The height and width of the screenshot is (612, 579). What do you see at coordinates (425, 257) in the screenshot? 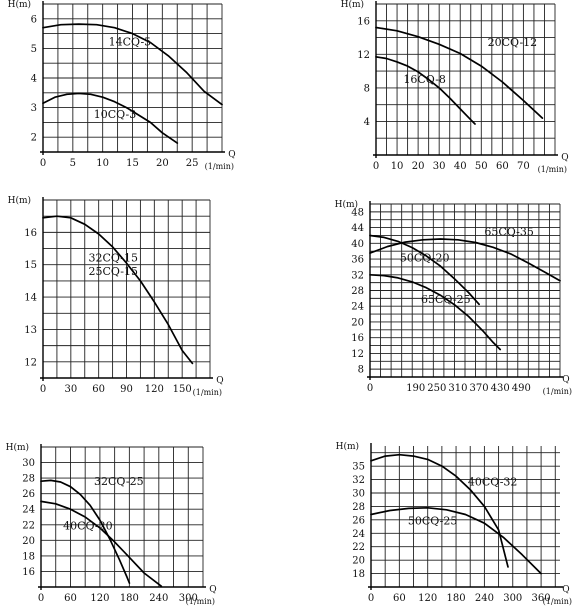
I see `curve-label: 50CQ-20` at bounding box center [425, 257].